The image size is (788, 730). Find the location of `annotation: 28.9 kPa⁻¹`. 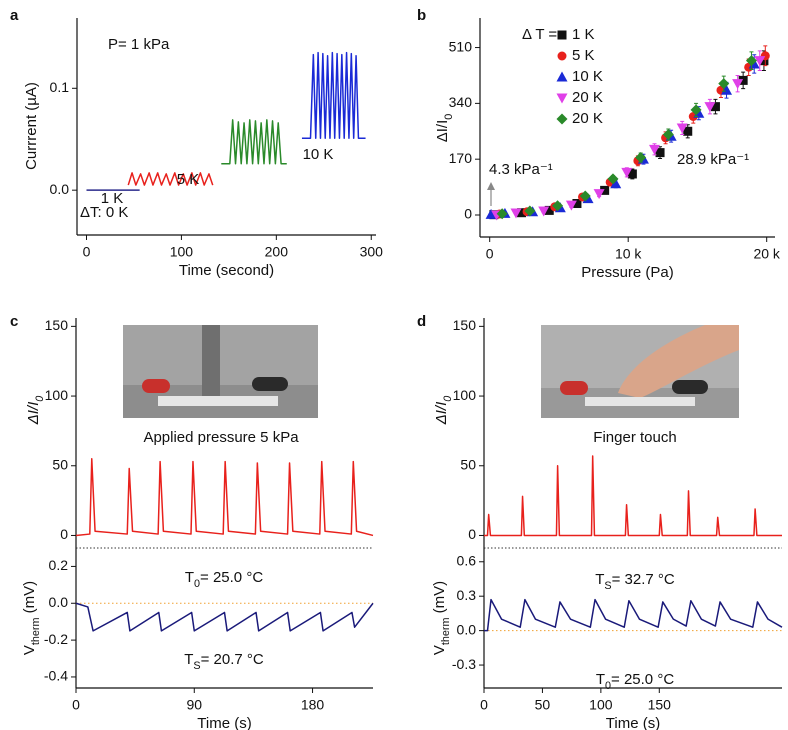

annotation: 28.9 kPa⁻¹ is located at coordinates (713, 159).